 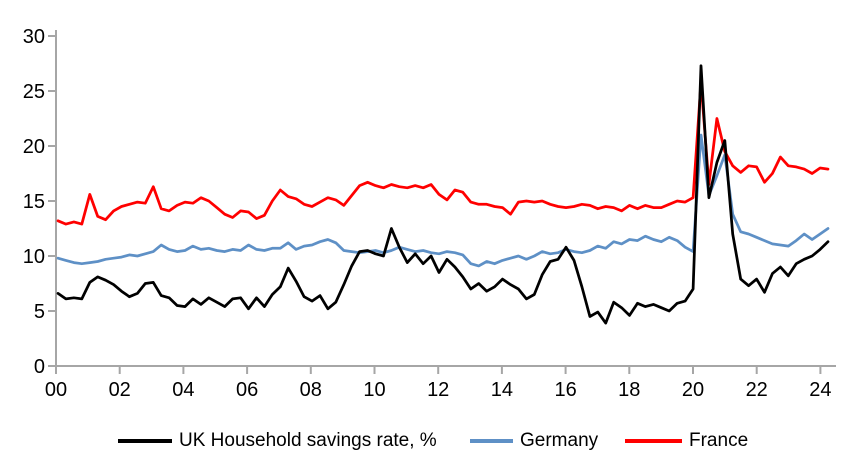 I want to click on x-tick-label: 00, so click(x=56, y=390).